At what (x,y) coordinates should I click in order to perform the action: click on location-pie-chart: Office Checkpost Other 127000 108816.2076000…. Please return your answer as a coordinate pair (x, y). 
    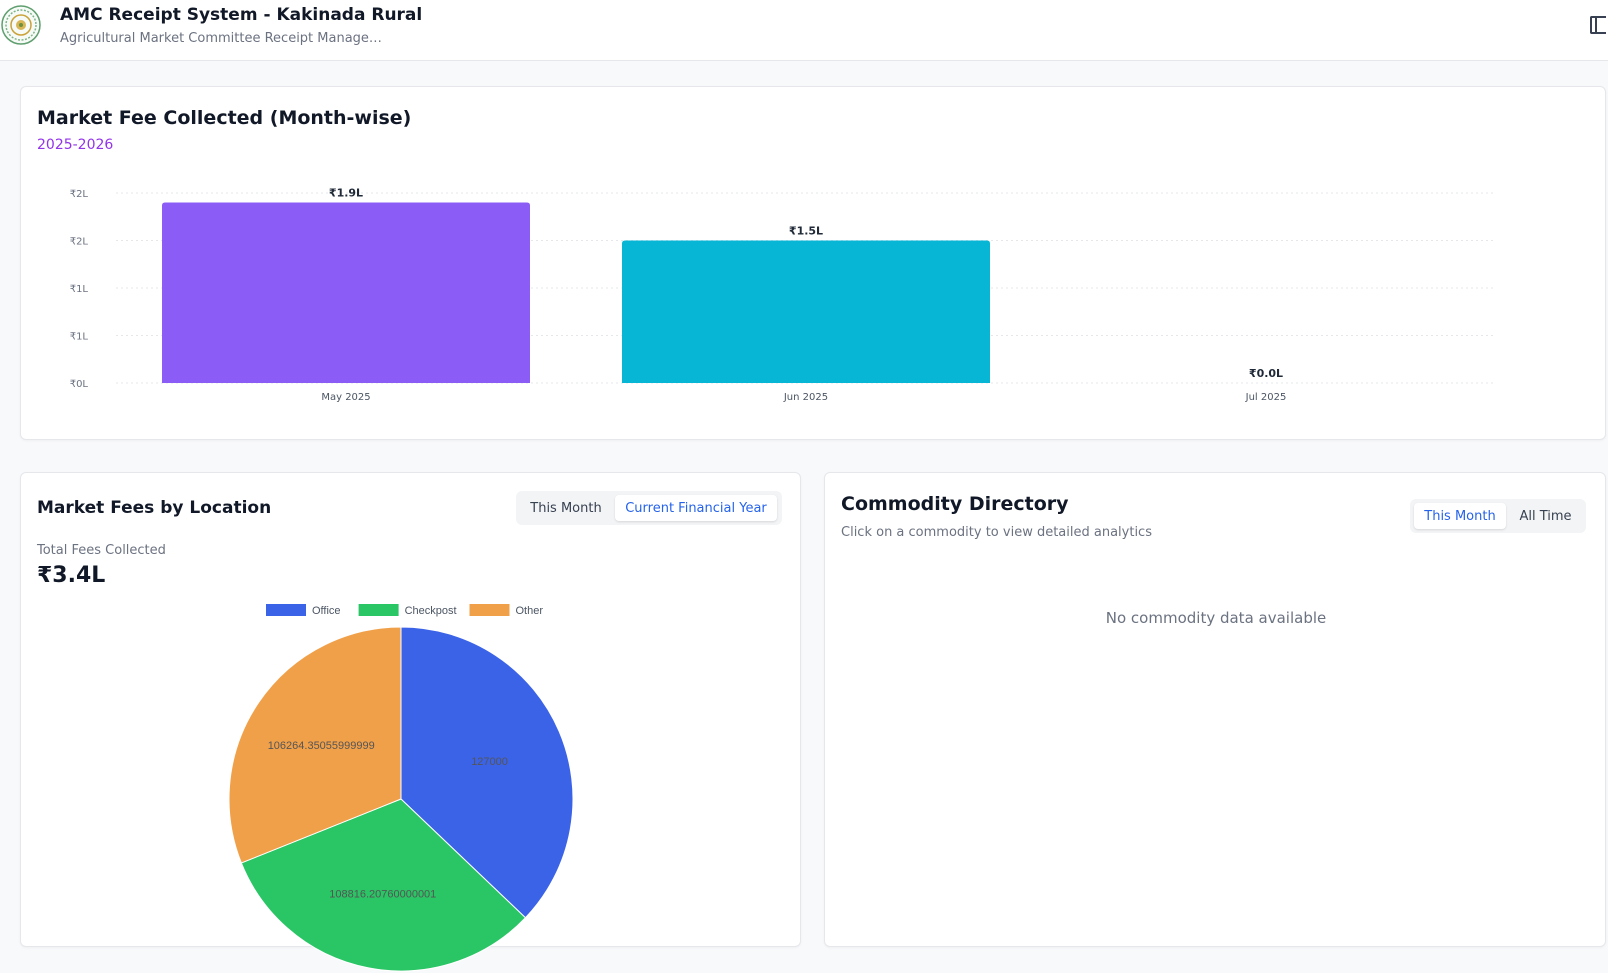
    Looking at the image, I should click on (401, 788).